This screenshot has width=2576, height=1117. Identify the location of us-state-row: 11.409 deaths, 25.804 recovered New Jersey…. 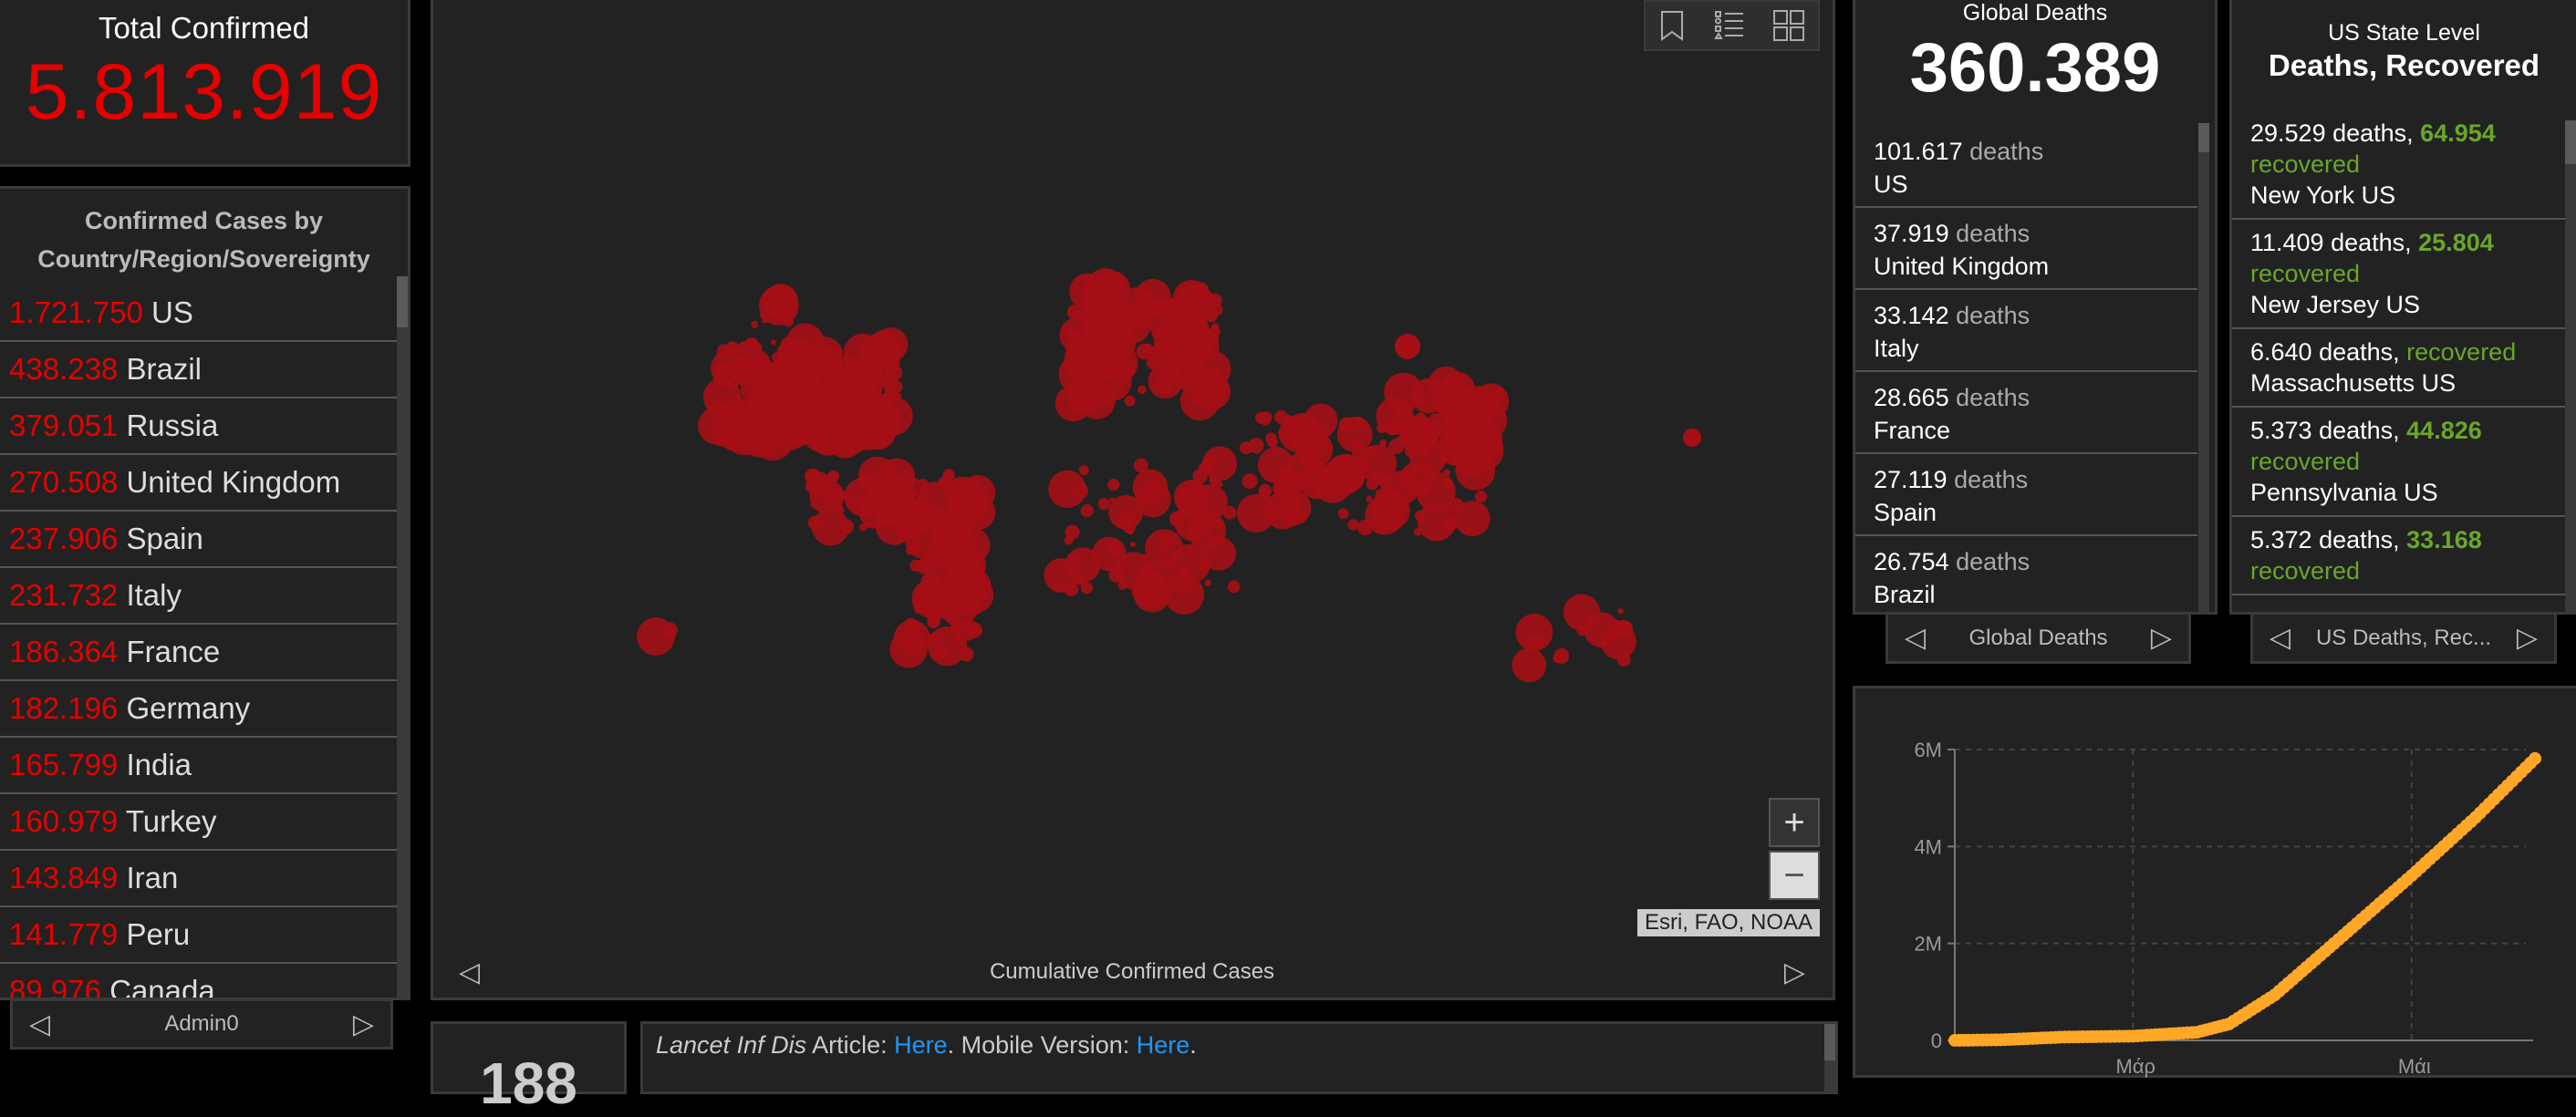
(2398, 275).